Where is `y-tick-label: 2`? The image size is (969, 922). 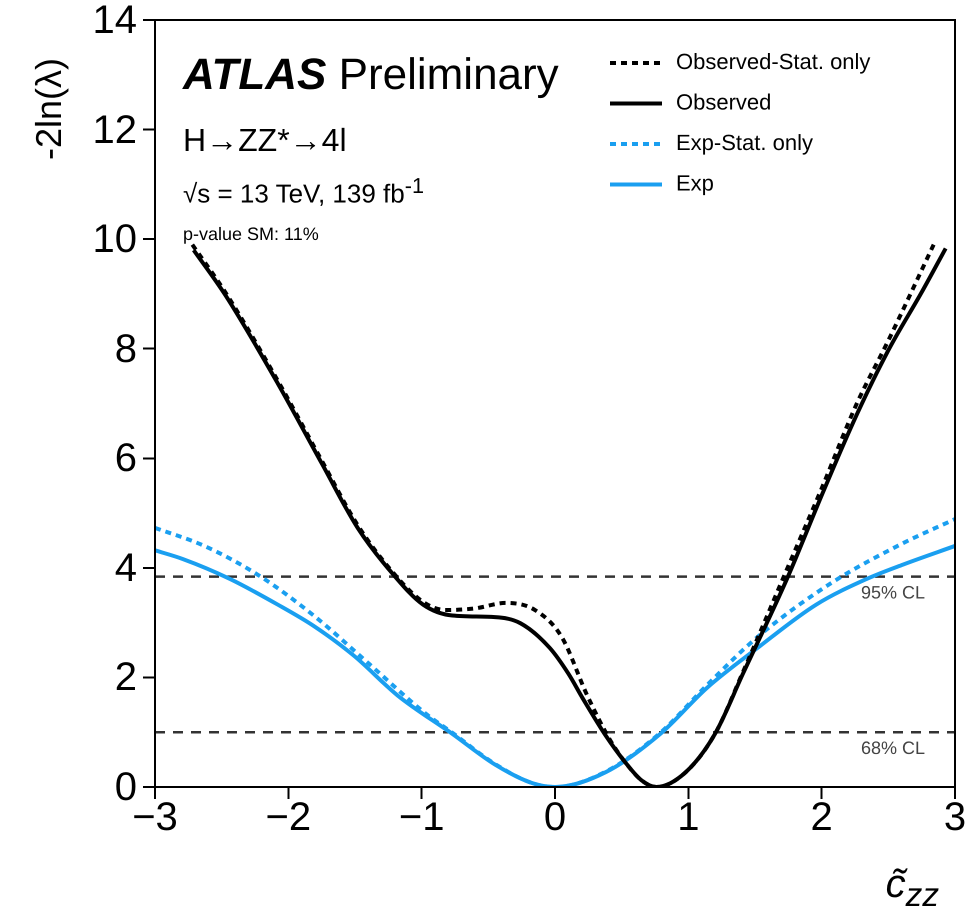 y-tick-label: 2 is located at coordinates (125, 677).